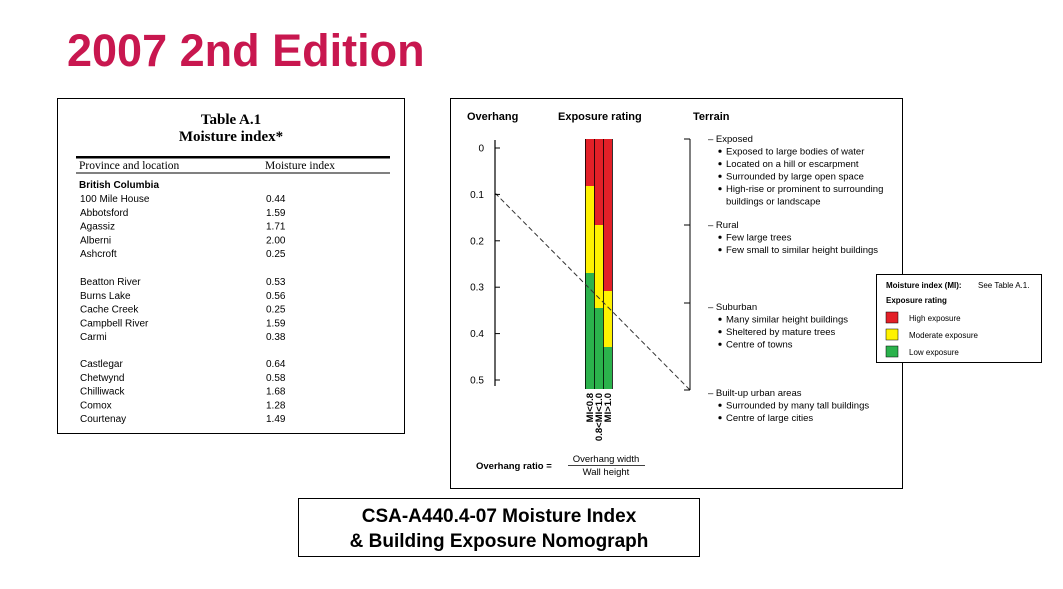 The height and width of the screenshot is (589, 1063). I want to click on location: Courtenay, so click(103, 419).